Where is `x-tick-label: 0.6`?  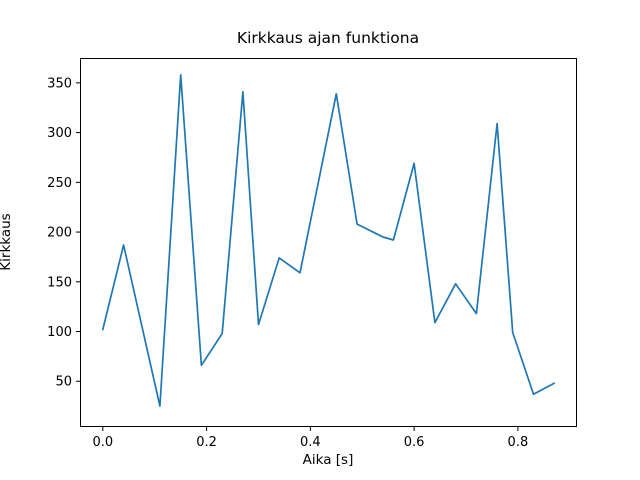
x-tick-label: 0.6 is located at coordinates (414, 442).